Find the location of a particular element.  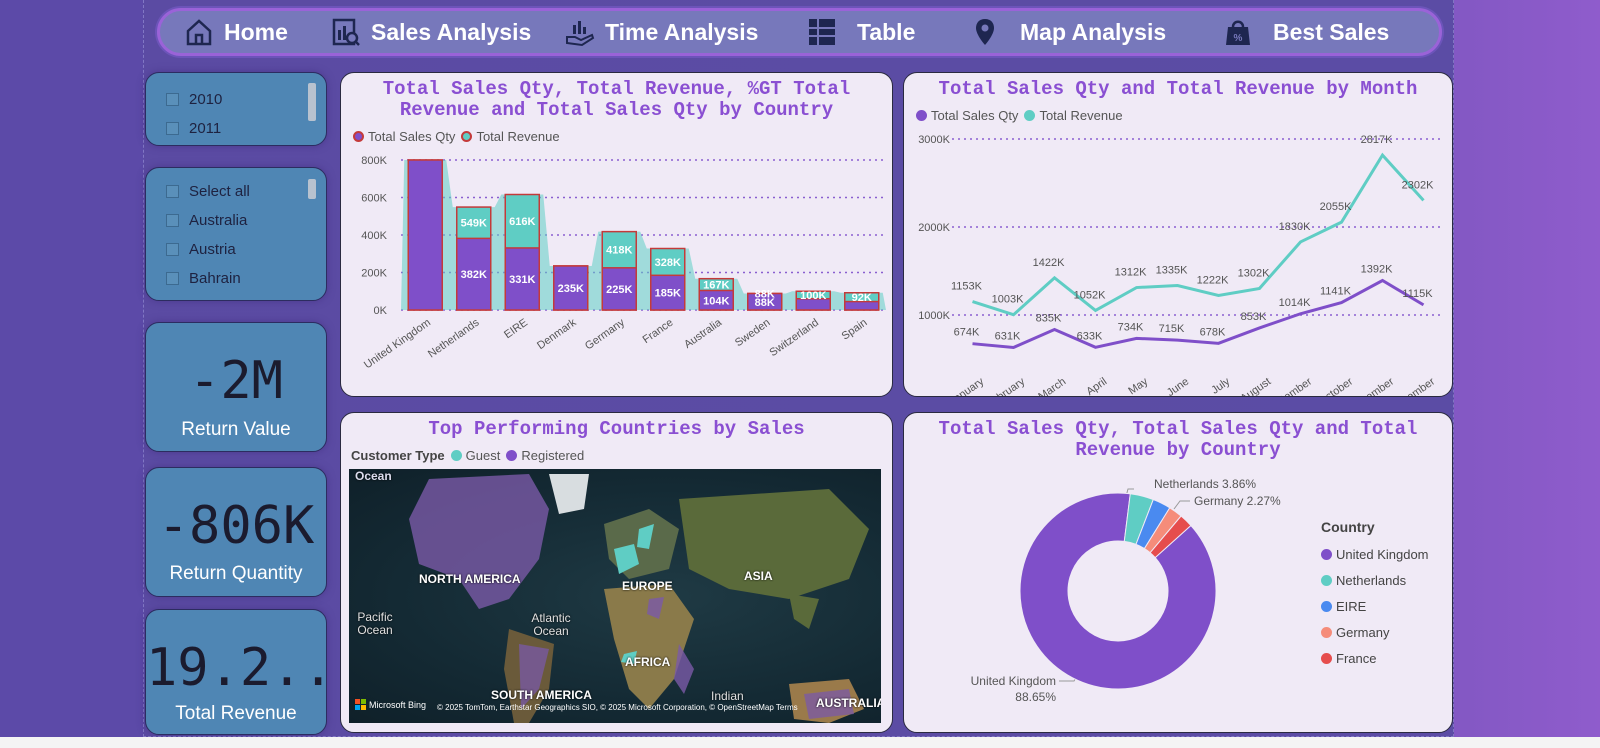

year-slicer-item: 2010 is located at coordinates (236, 99).